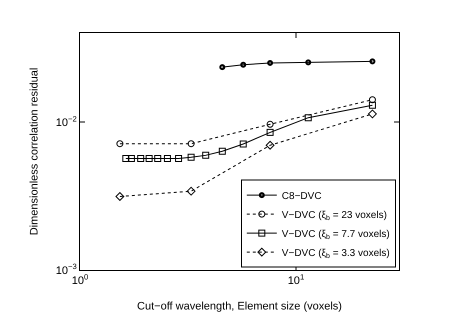 Image resolution: width=457 pixels, height=322 pixels. I want to click on legend-label: C8−DVC, so click(302, 196).